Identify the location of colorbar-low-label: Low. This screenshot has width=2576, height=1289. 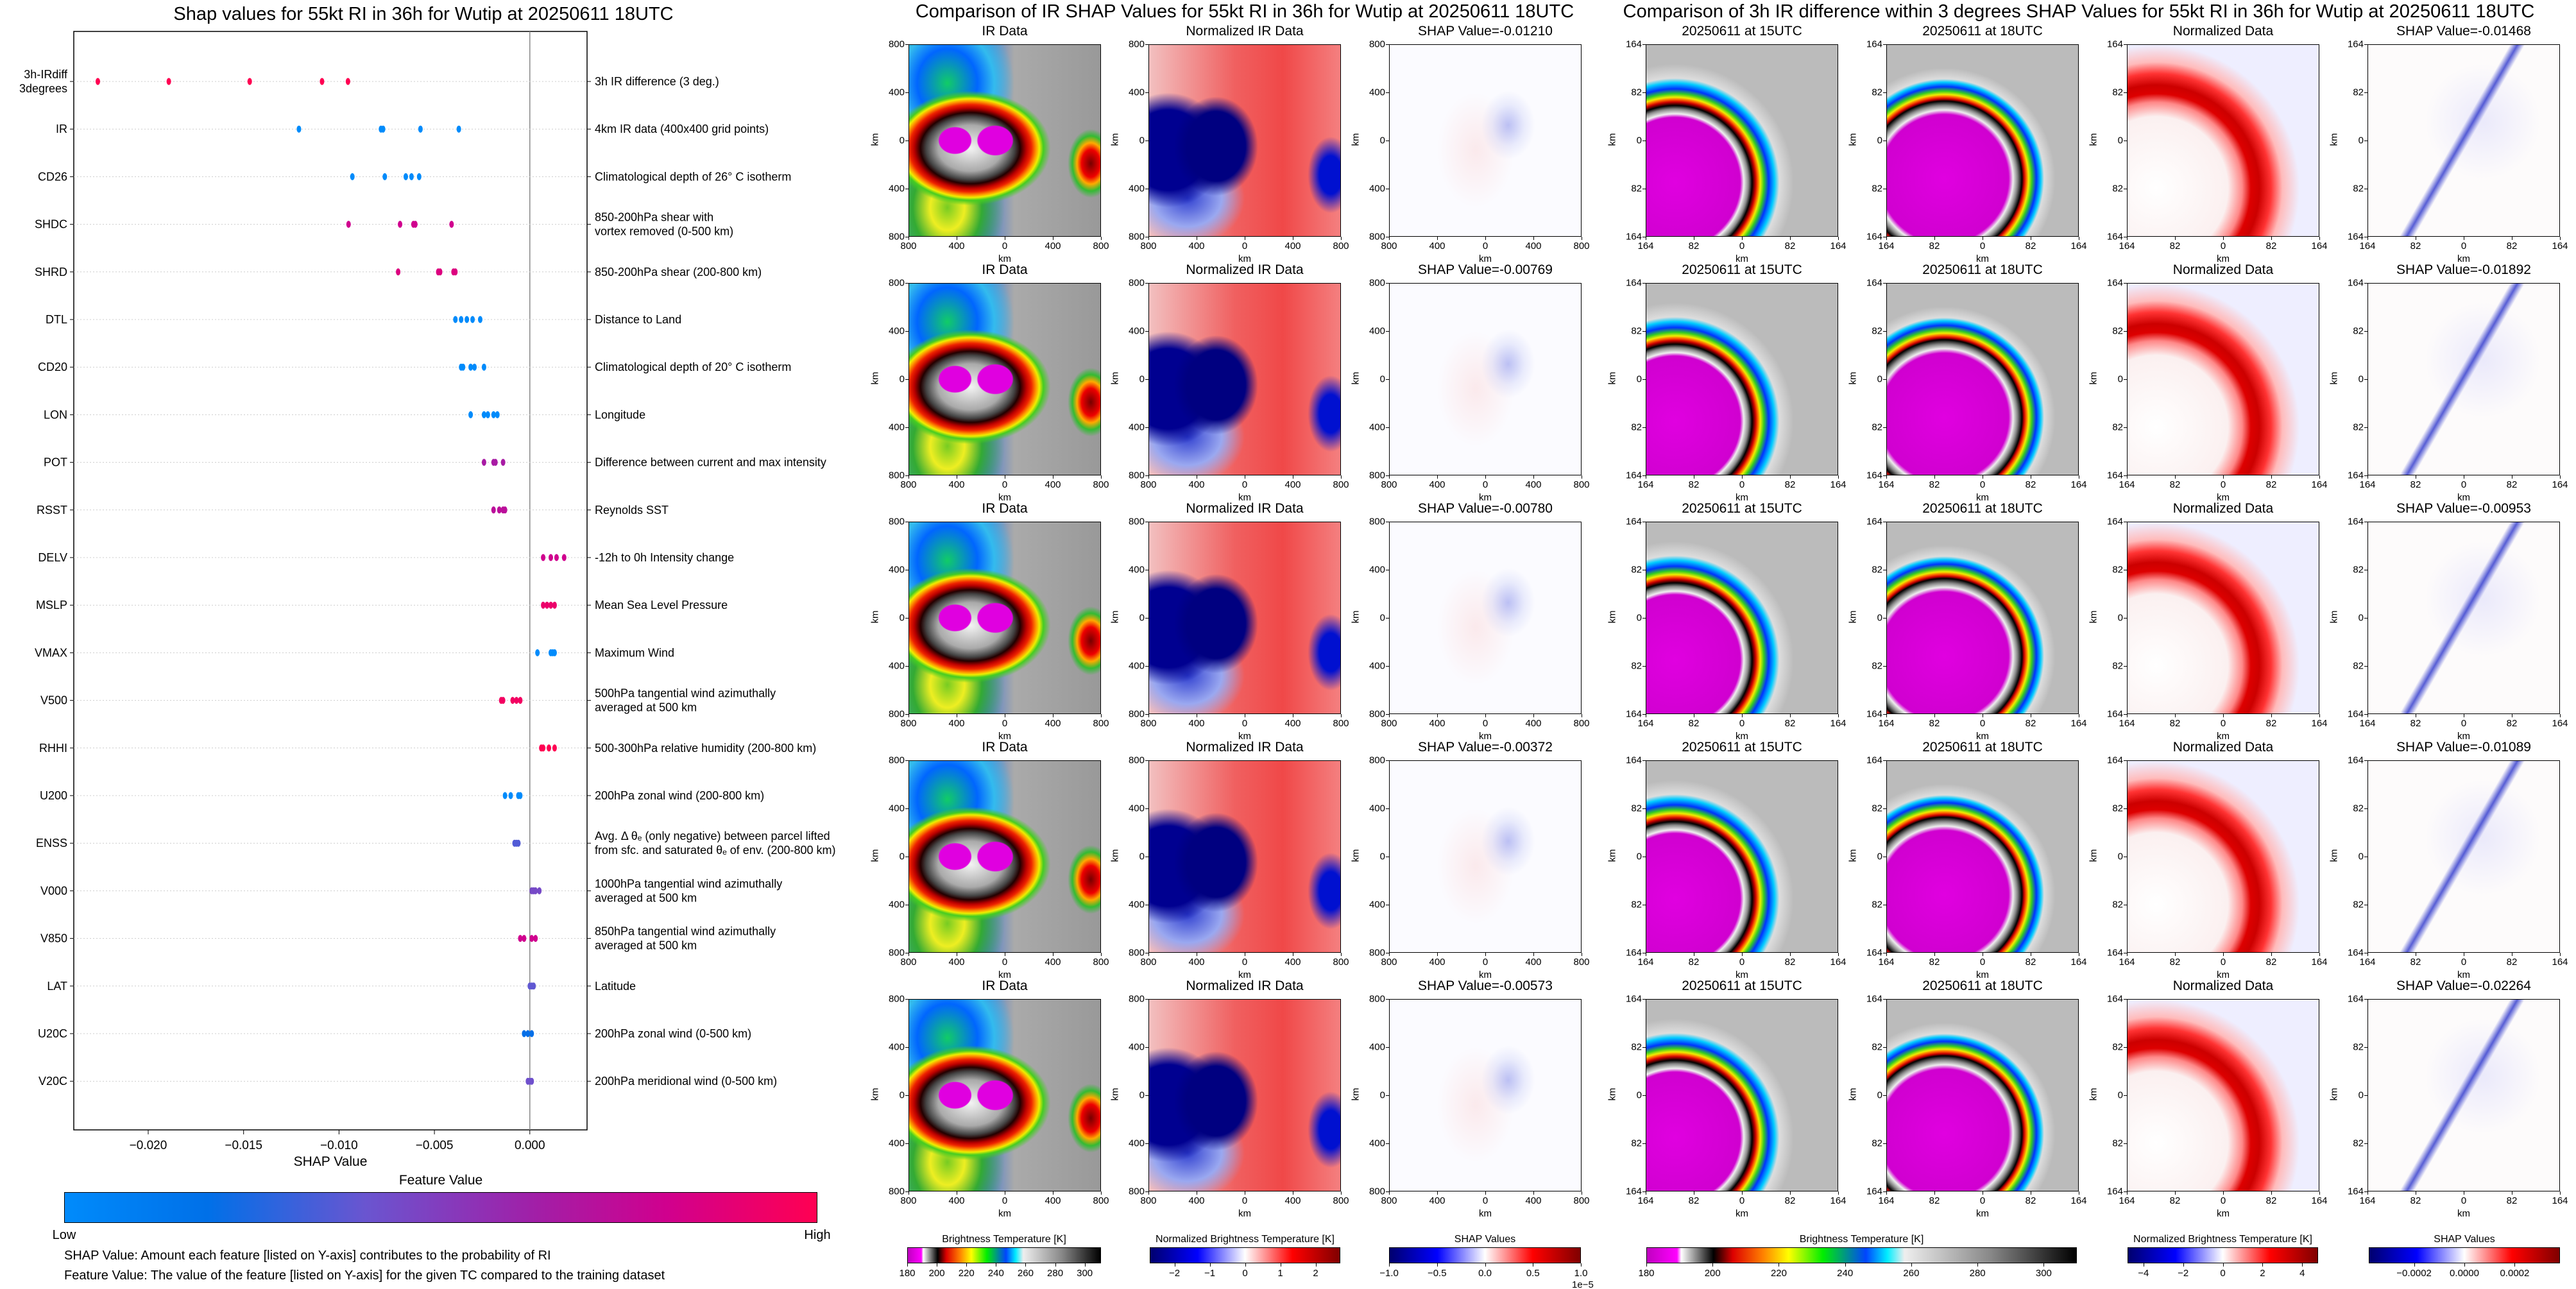
(64, 1235).